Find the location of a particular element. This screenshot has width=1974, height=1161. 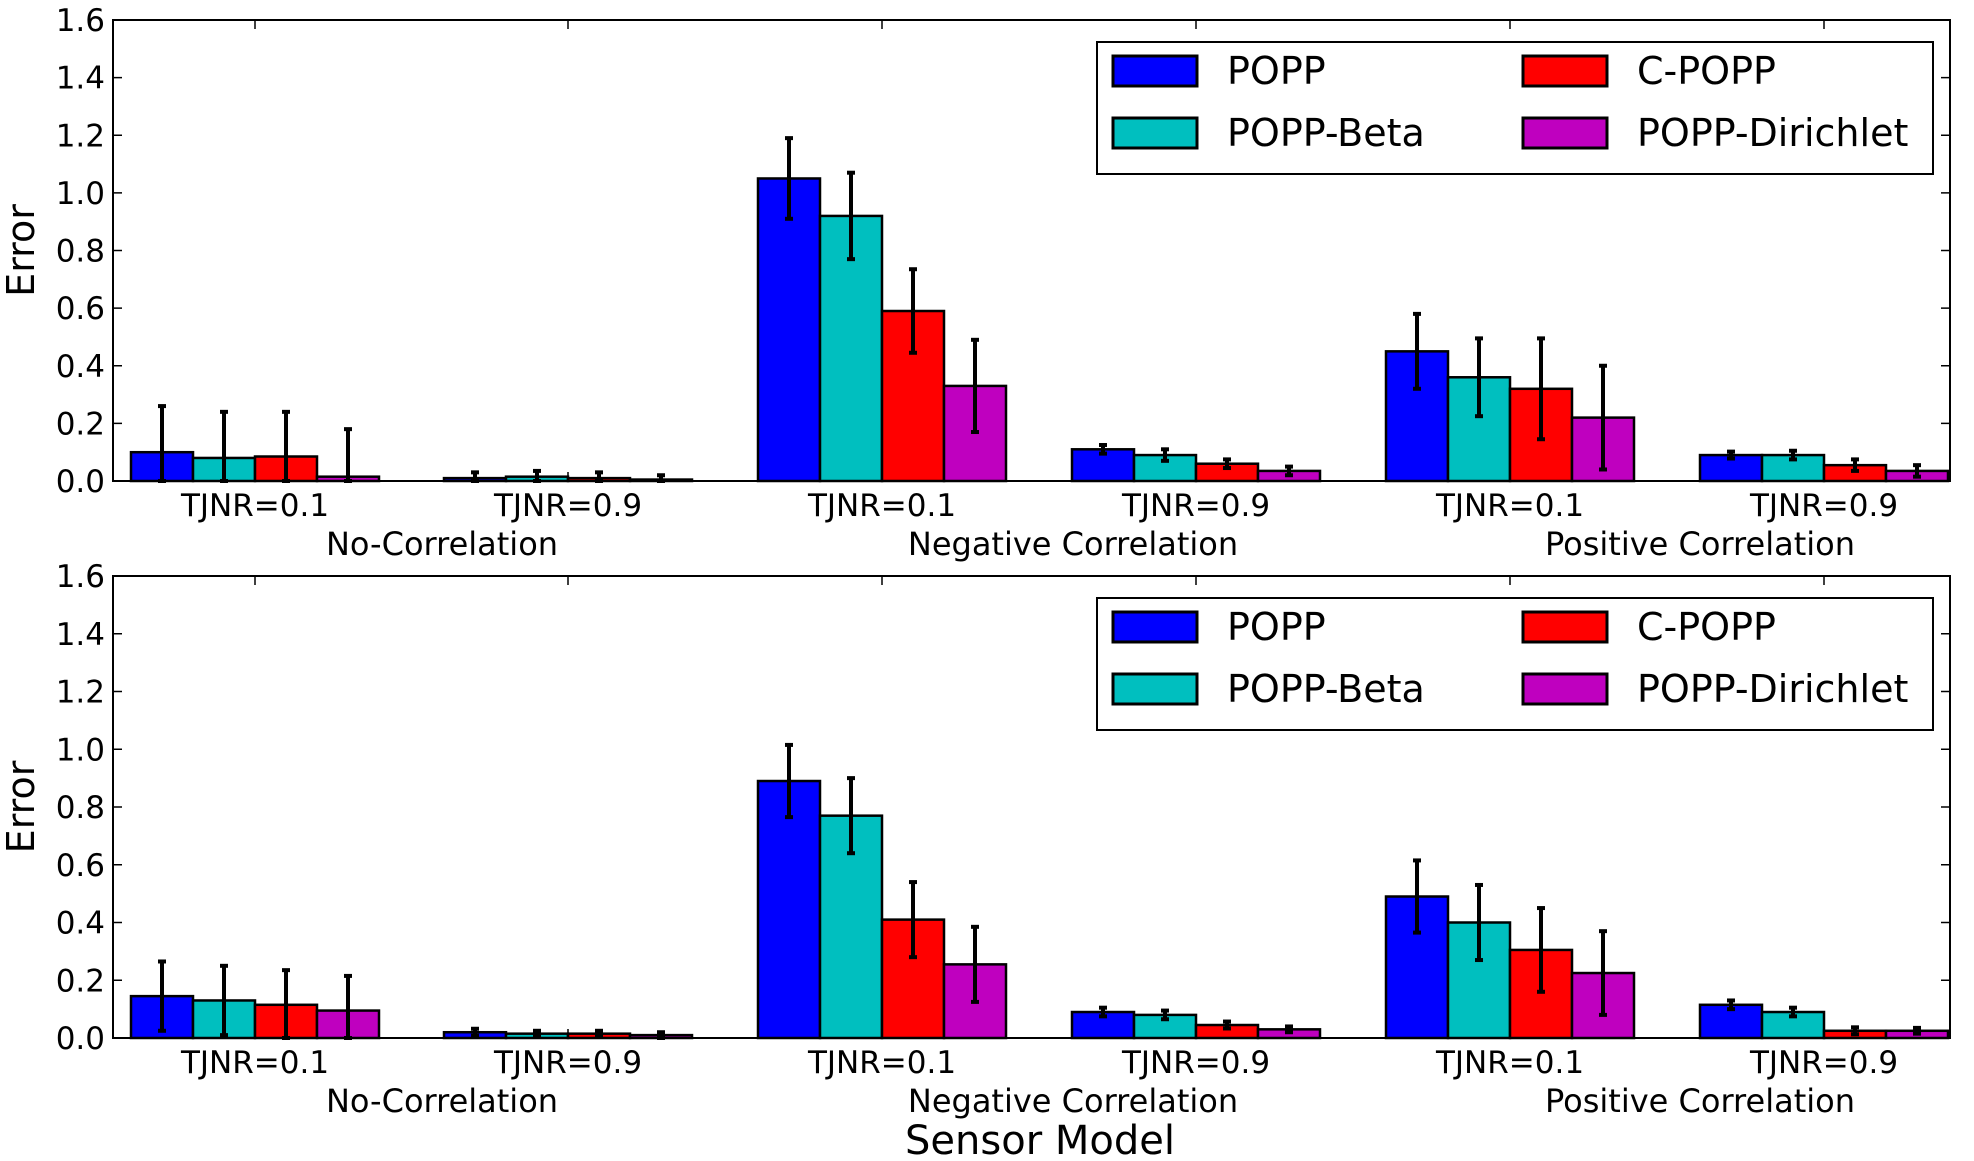

x-axis-label: Sensor Model is located at coordinates (1040, 1139).